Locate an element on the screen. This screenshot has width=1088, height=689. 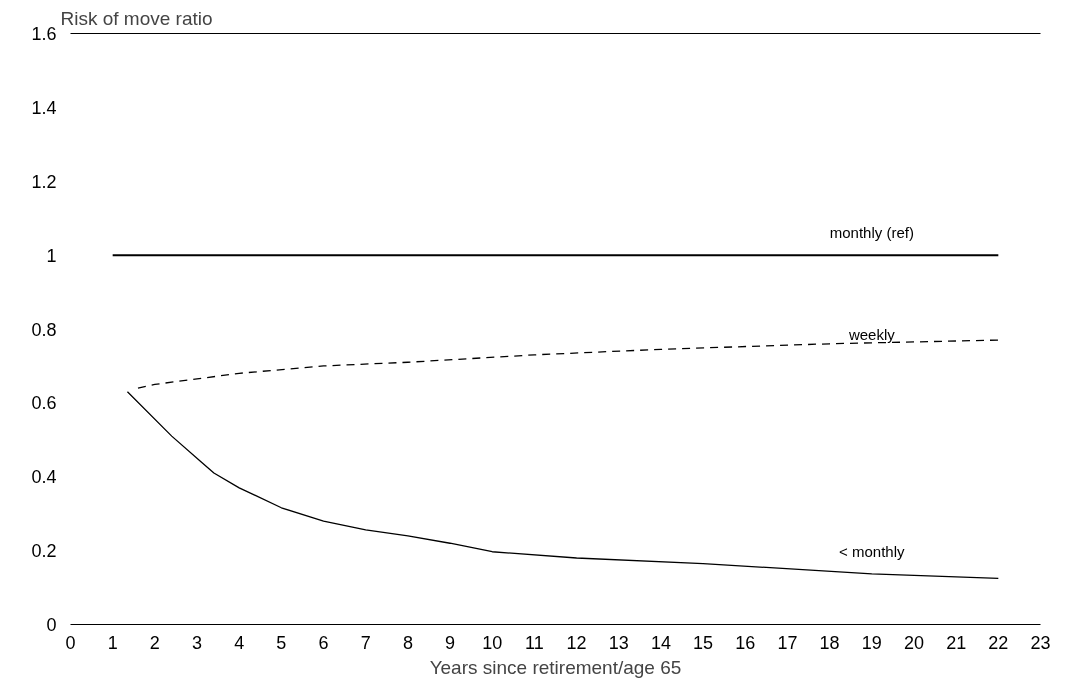
x-tick-label: 21 is located at coordinates (956, 642).